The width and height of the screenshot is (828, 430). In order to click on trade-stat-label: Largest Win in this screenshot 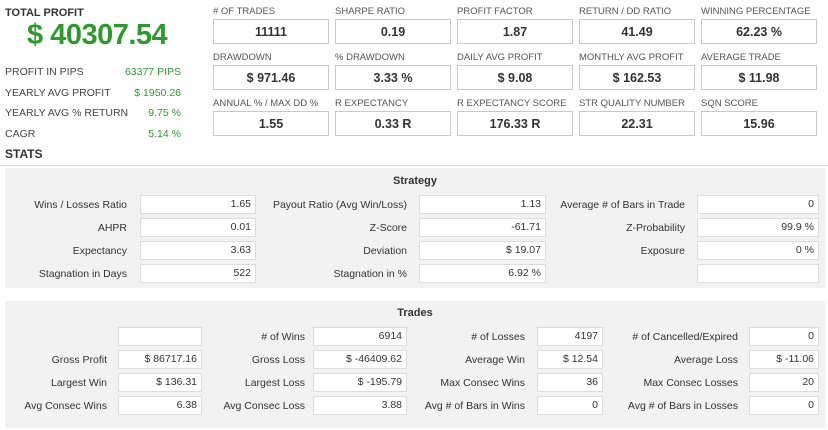, I will do `click(78, 383)`.